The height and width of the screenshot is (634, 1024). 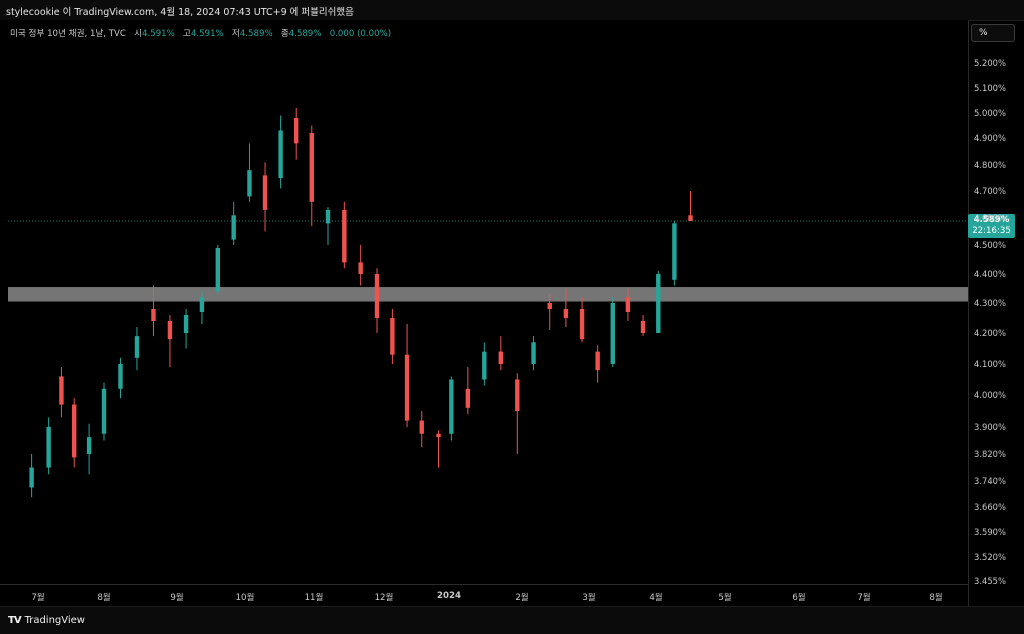 I want to click on tradingview-logo-icon: 𝗧𝗩, so click(x=15, y=620).